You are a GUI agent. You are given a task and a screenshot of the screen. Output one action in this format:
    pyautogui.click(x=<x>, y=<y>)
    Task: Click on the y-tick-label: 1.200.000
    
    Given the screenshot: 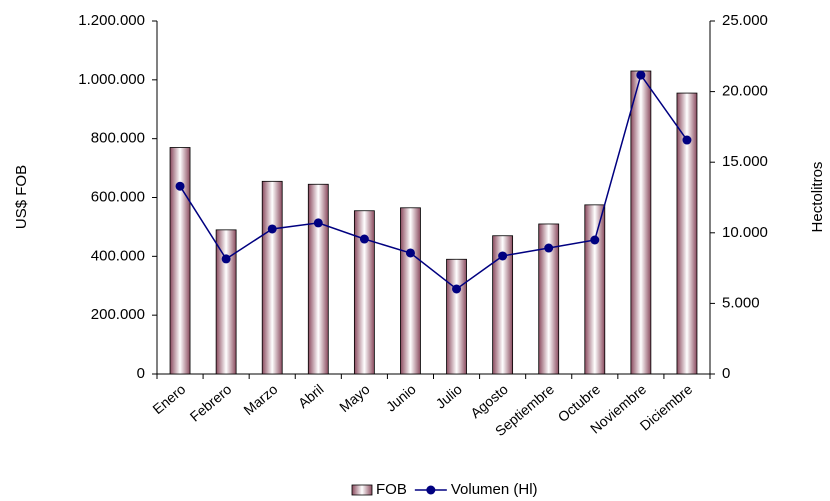 What is the action you would take?
    pyautogui.click(x=111, y=20)
    